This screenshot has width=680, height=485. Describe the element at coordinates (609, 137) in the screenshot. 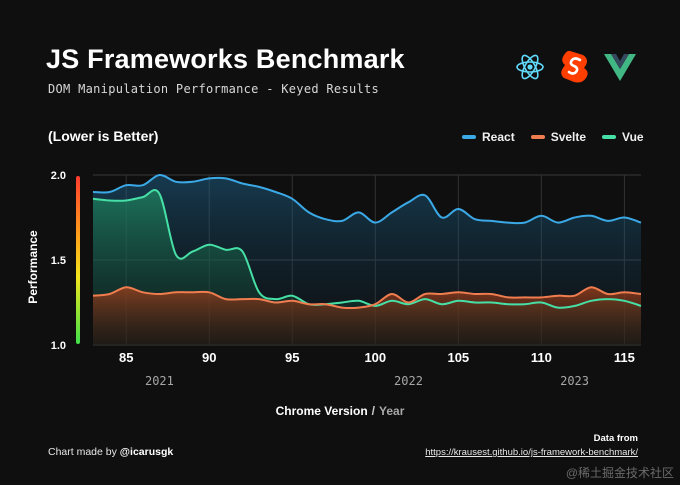

I see `legend-swatch-vue` at that location.